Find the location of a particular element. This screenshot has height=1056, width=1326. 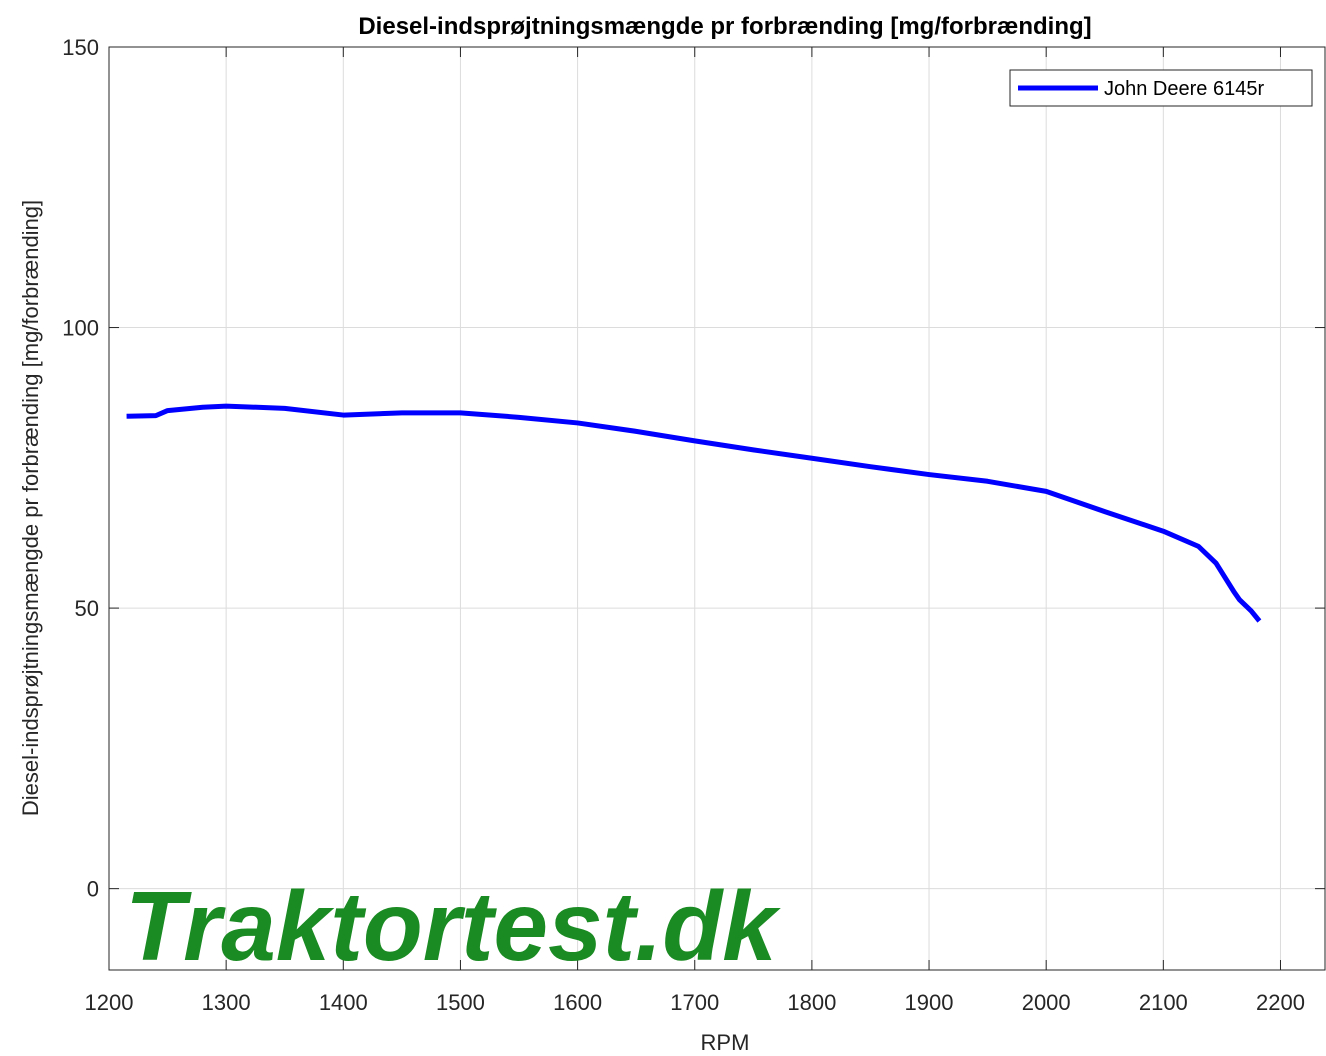

y-tick-label: 50 is located at coordinates (87, 608).